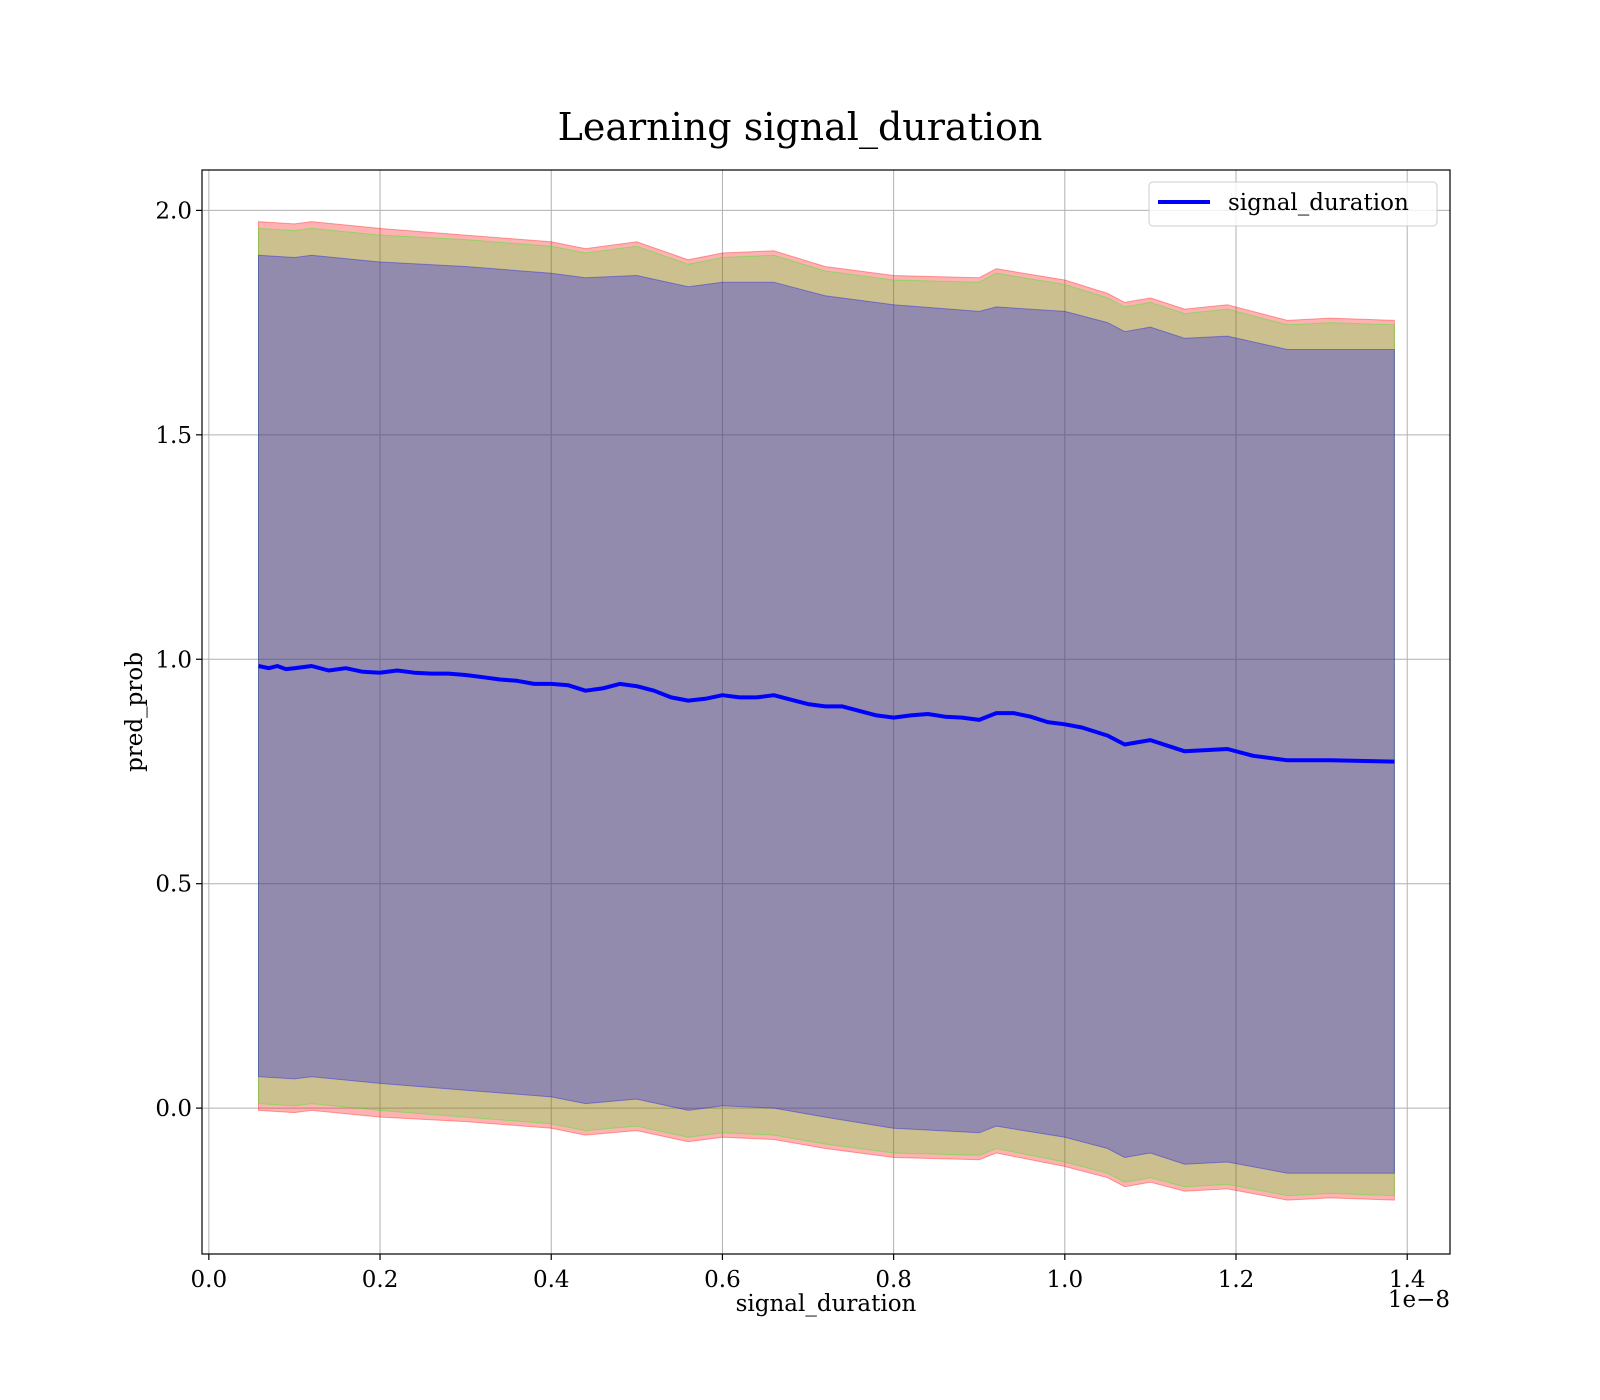 The height and width of the screenshot is (1400, 1600). Describe the element at coordinates (135, 712) in the screenshot. I see `y-axis-label: pred_prob` at that location.